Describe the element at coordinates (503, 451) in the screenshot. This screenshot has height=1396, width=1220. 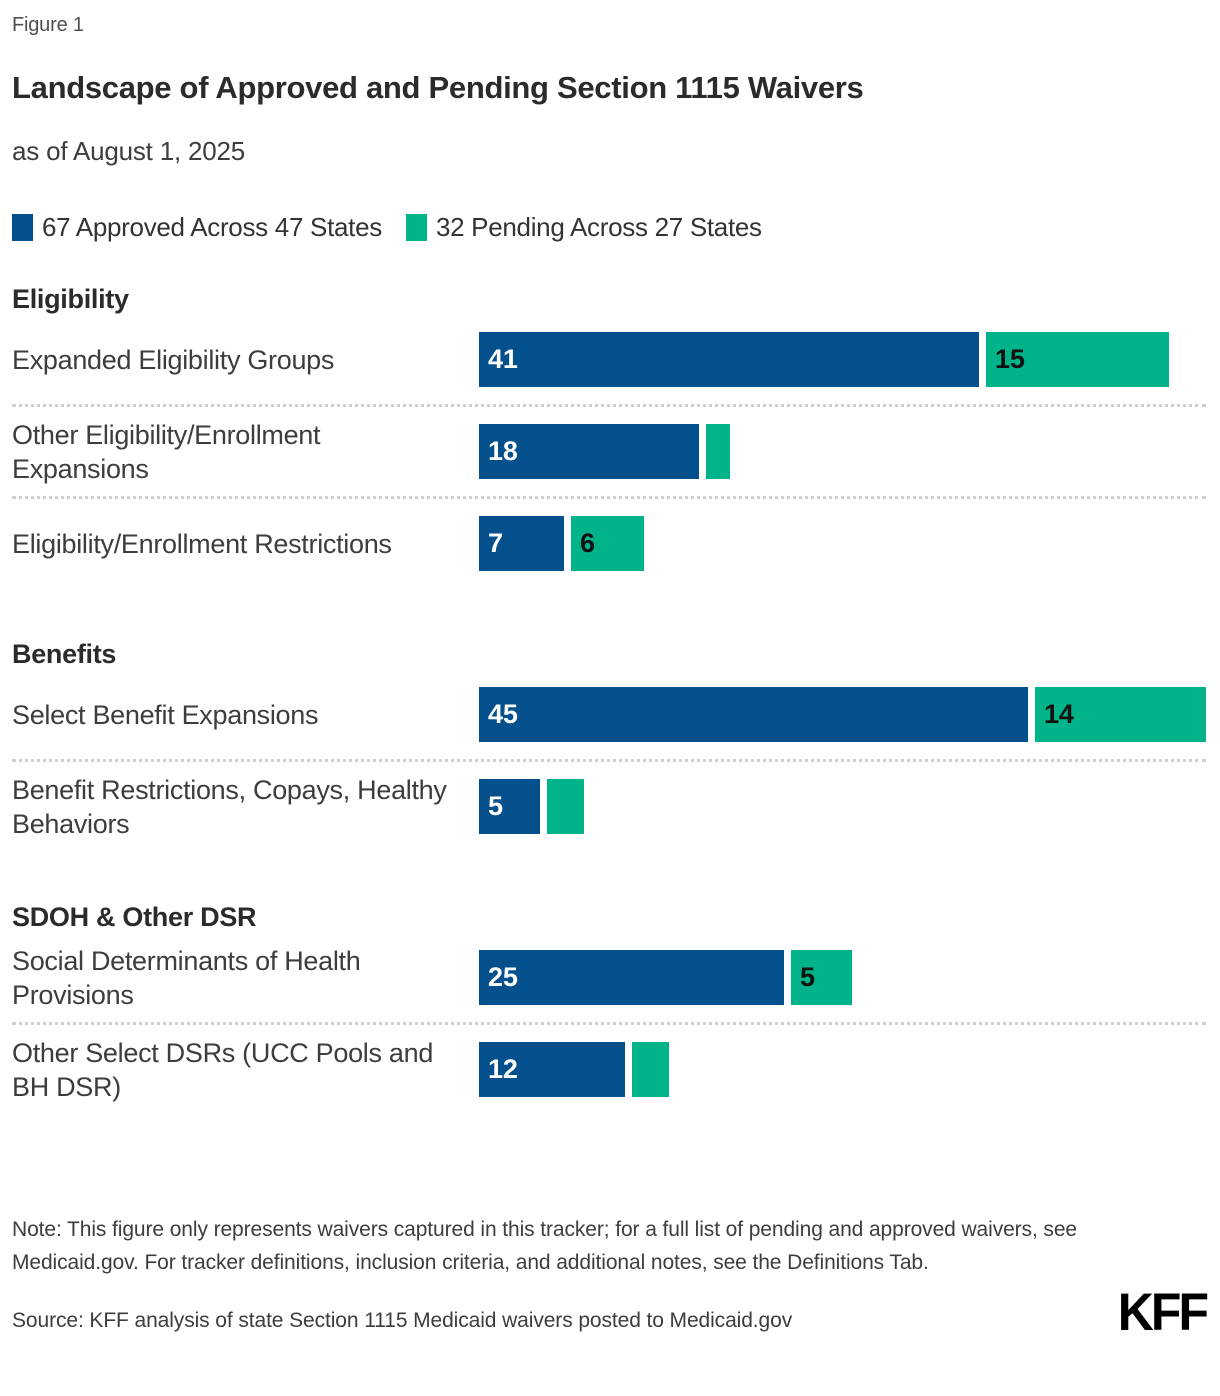
I see `approved-bar-value: 18` at that location.